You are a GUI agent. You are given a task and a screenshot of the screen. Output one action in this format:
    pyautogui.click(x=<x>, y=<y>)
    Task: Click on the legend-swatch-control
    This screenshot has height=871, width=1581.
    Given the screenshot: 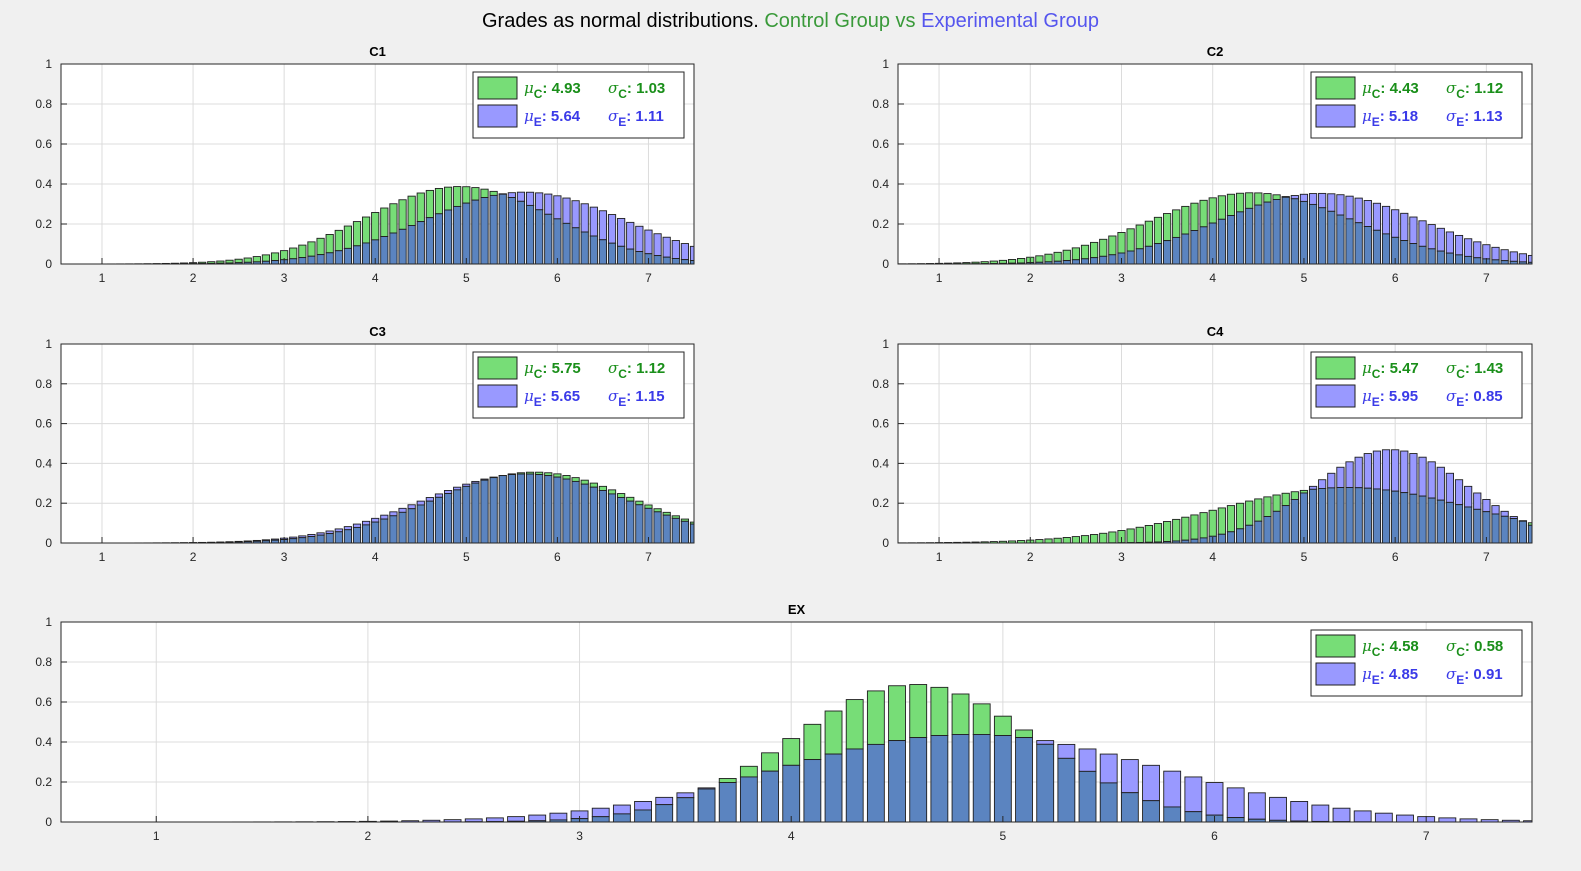 What is the action you would take?
    pyautogui.click(x=1335, y=88)
    